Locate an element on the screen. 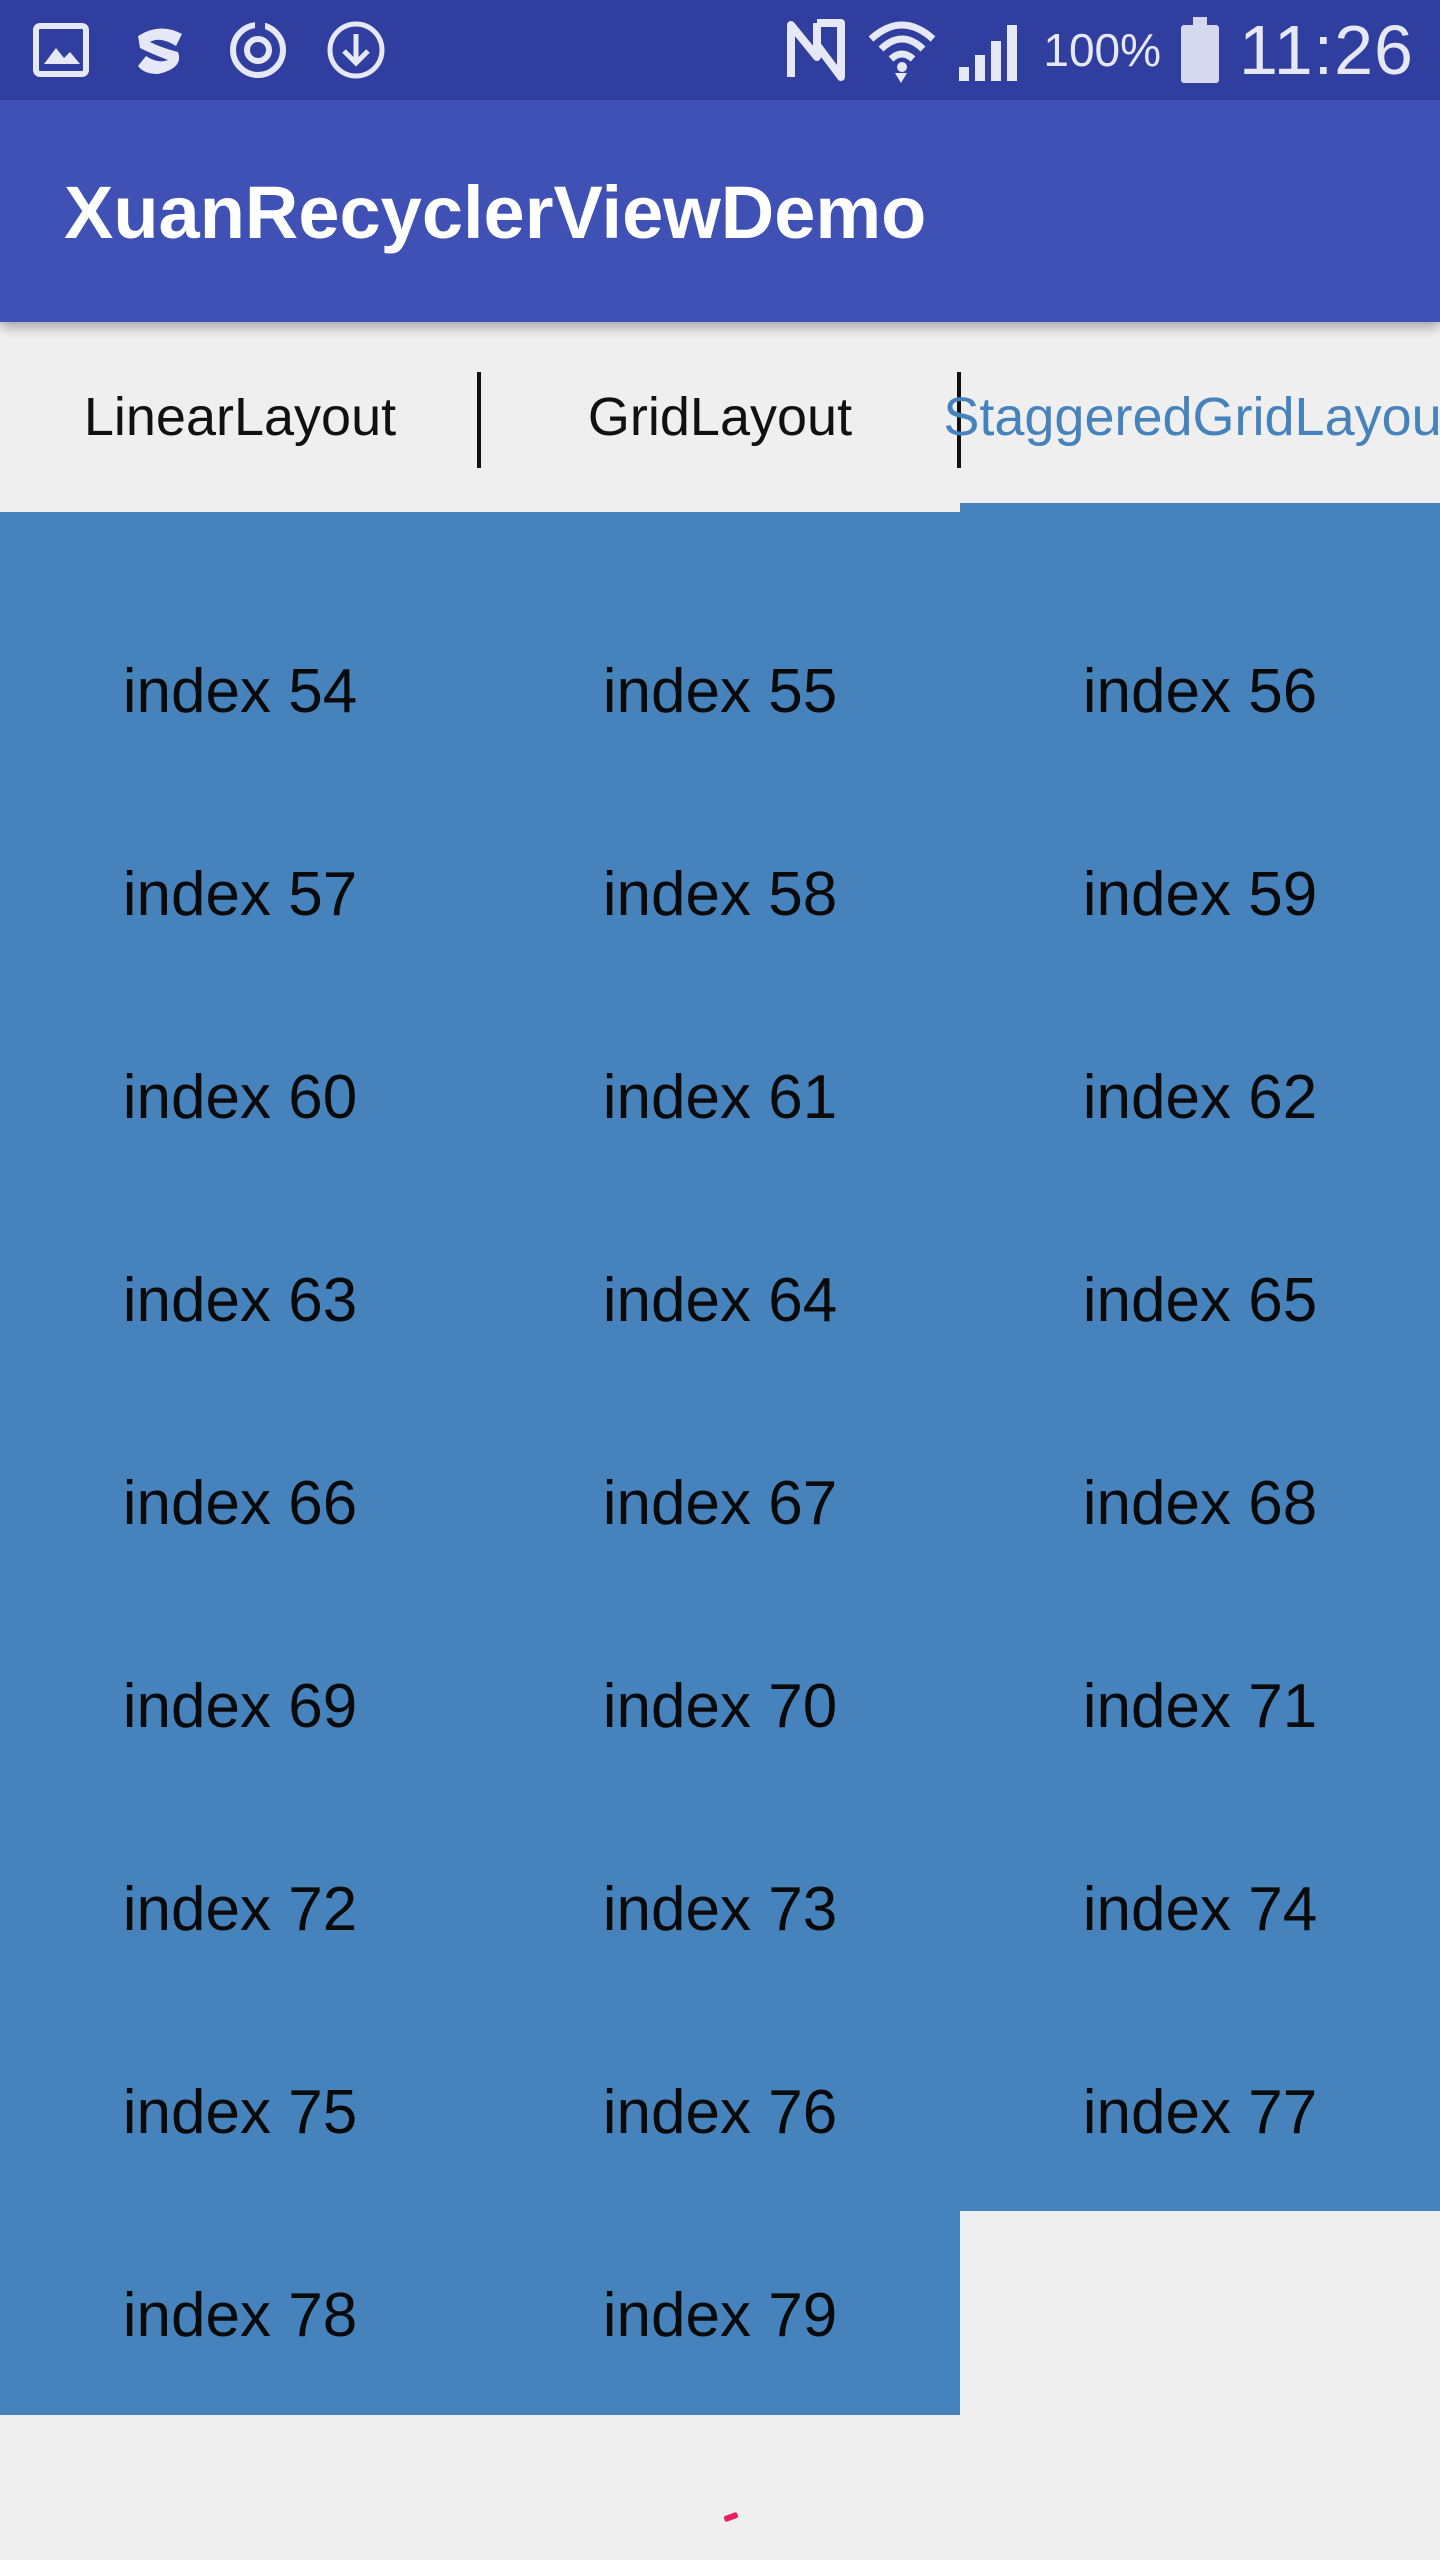 This screenshot has width=1440, height=2560. grid-item: index 59 is located at coordinates (1200, 894).